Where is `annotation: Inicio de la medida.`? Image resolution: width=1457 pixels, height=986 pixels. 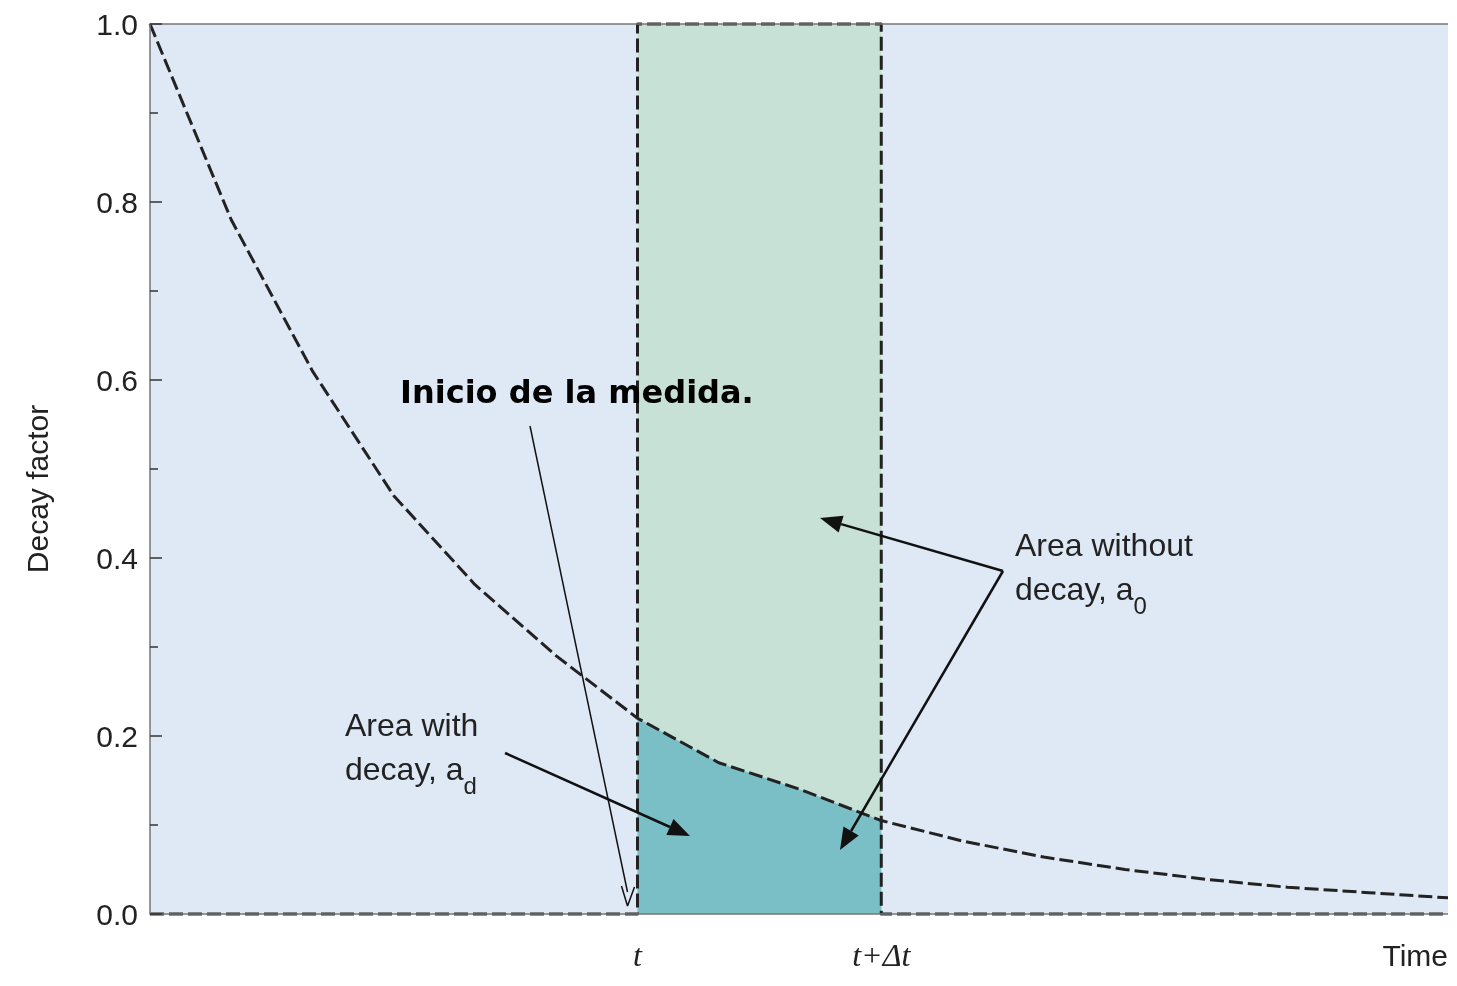 annotation: Inicio de la medida. is located at coordinates (577, 392).